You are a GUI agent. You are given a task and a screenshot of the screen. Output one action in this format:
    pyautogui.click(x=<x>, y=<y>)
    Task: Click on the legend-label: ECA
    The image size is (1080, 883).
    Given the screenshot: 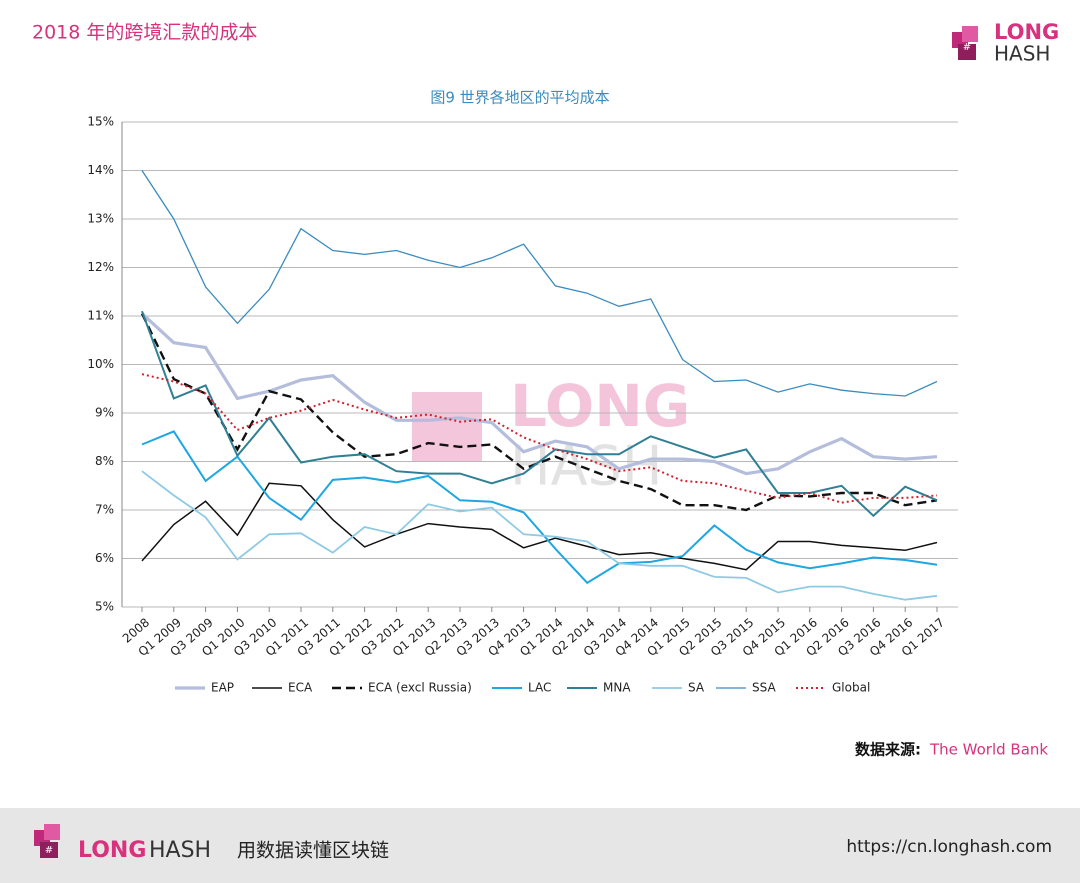 What is the action you would take?
    pyautogui.click(x=300, y=688)
    